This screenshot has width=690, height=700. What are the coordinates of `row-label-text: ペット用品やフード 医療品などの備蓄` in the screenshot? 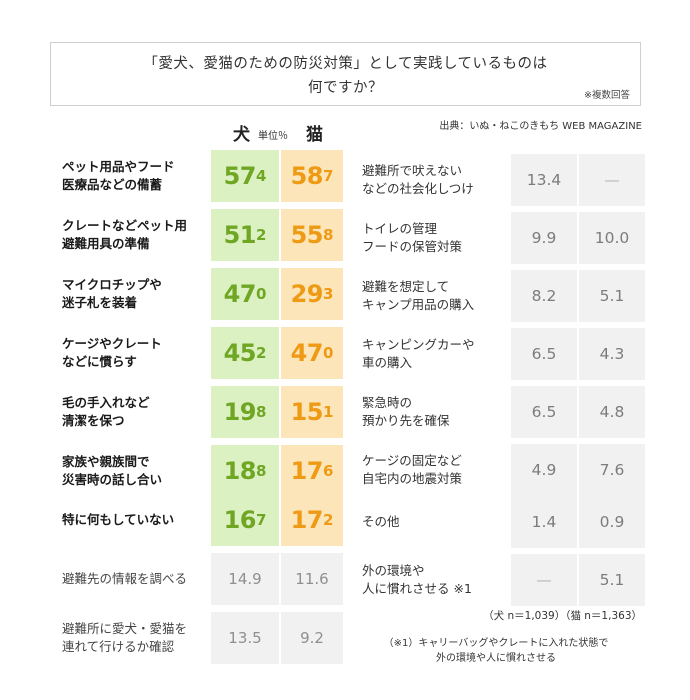 It's located at (118, 175).